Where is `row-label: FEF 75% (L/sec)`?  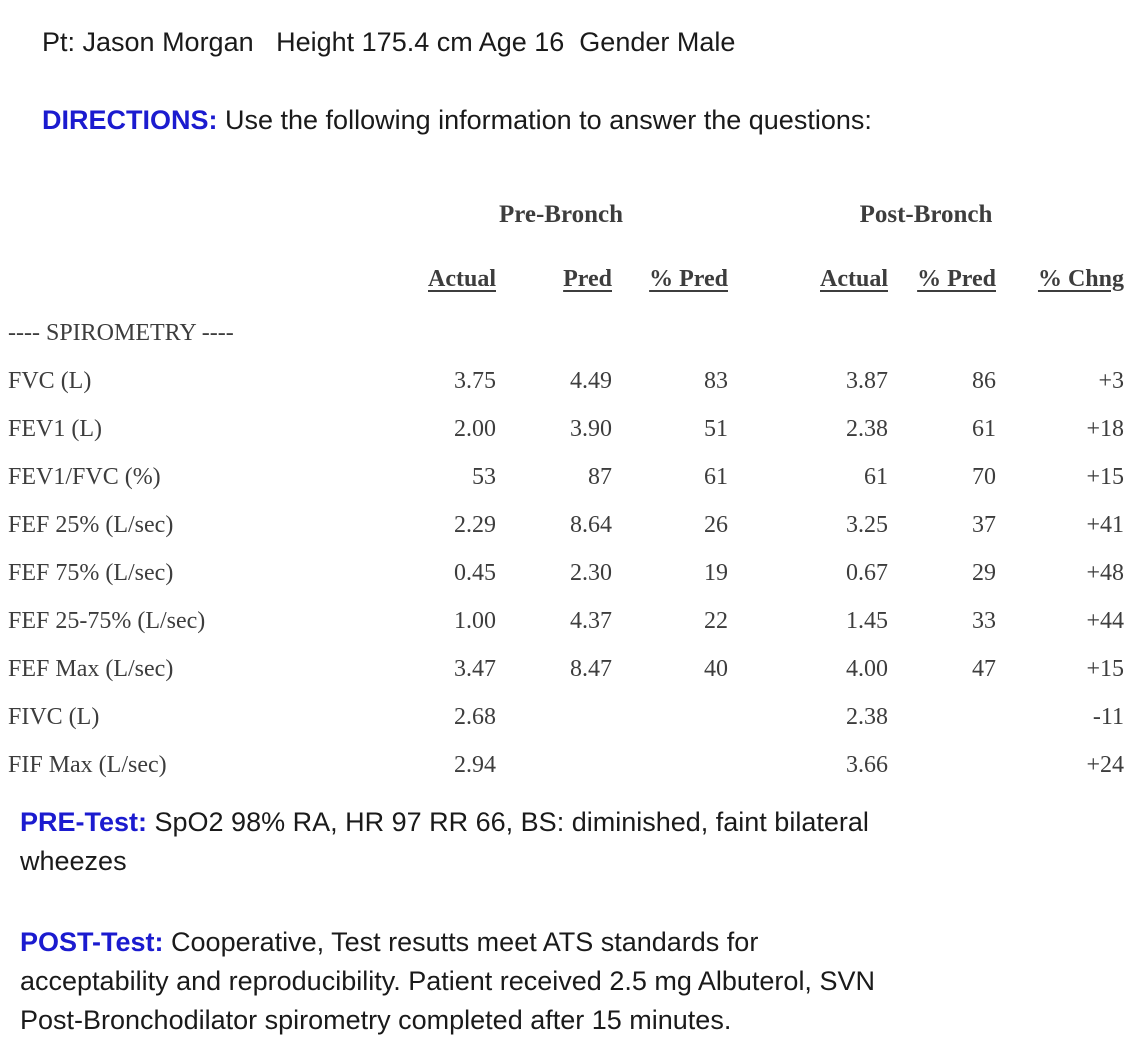
row-label: FEF 75% (L/sec) is located at coordinates (91, 572).